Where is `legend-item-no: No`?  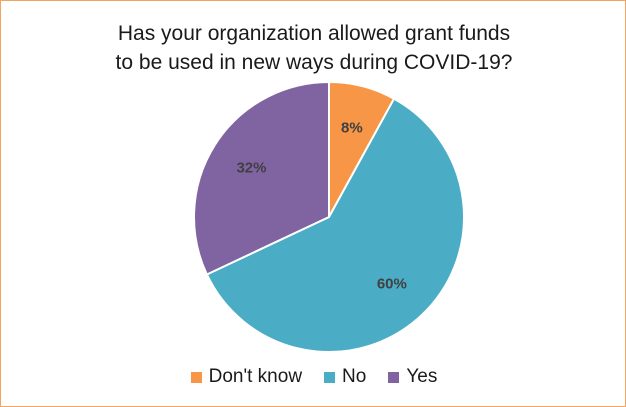
legend-item-no: No is located at coordinates (345, 377).